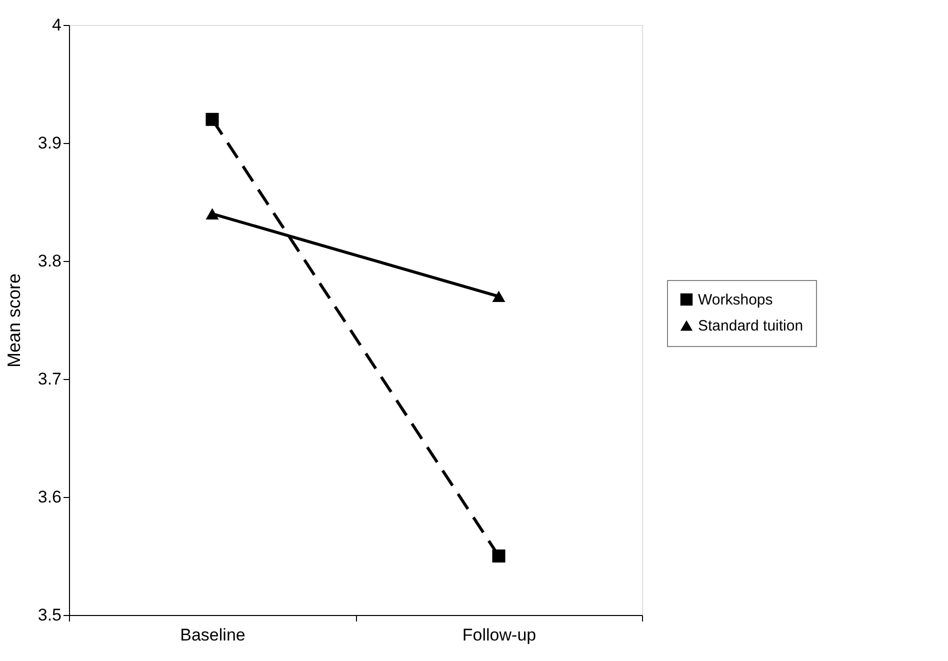  What do you see at coordinates (751, 326) in the screenshot?
I see `legend-label: Standard tuition` at bounding box center [751, 326].